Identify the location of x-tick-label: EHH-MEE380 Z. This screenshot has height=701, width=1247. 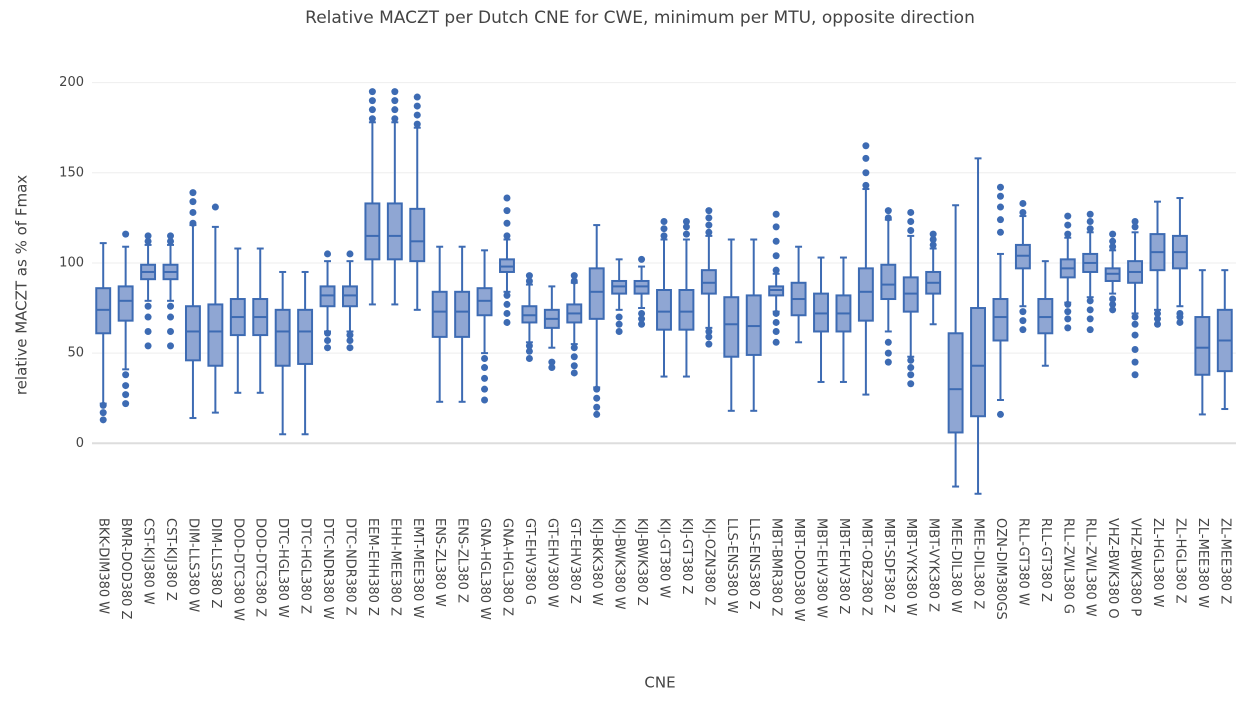
(394, 567).